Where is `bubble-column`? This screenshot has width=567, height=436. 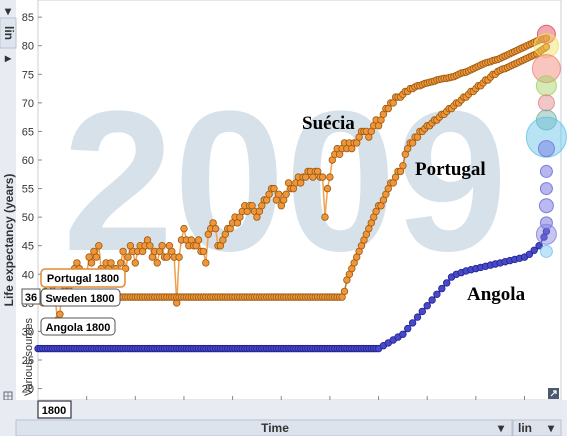
bubble-column is located at coordinates (546, 141).